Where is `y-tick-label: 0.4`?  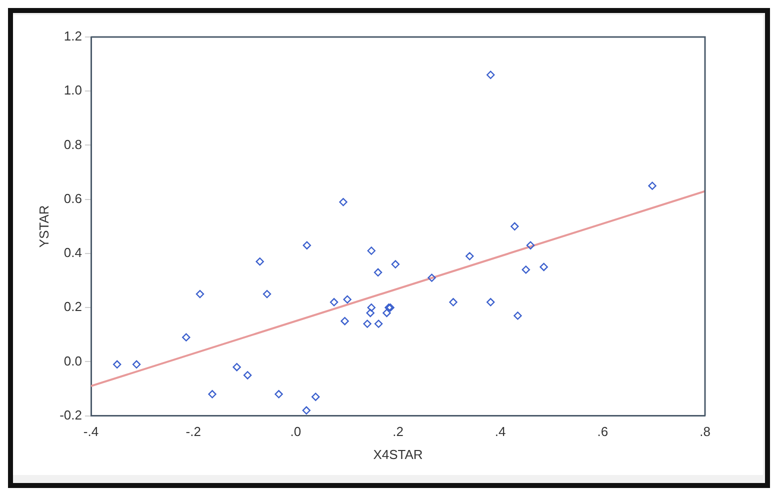
y-tick-label: 0.4 is located at coordinates (73, 252).